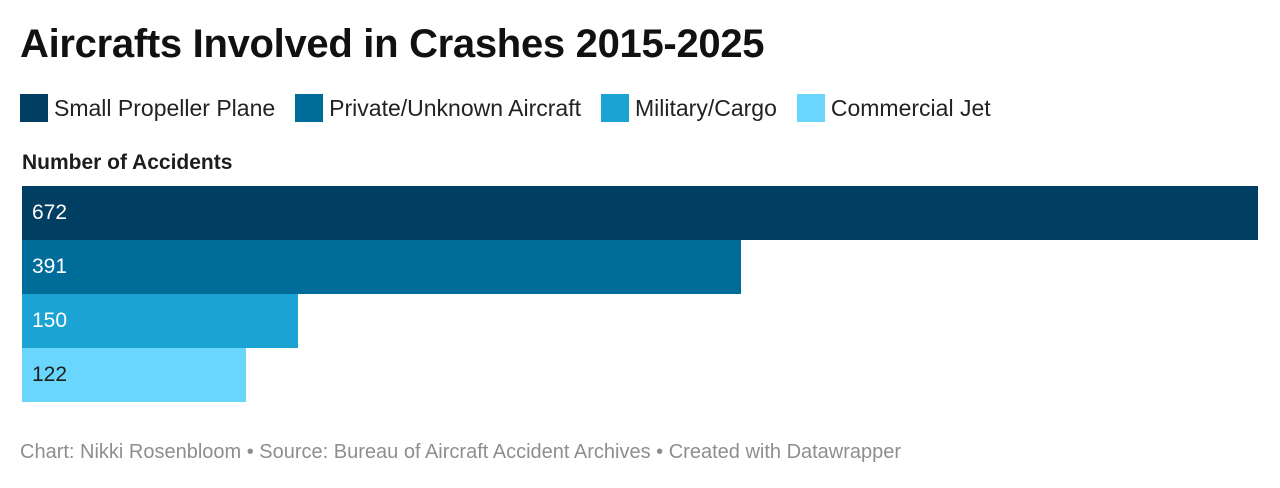 The image size is (1280, 488). I want to click on bar-value-label: 672, so click(50, 212).